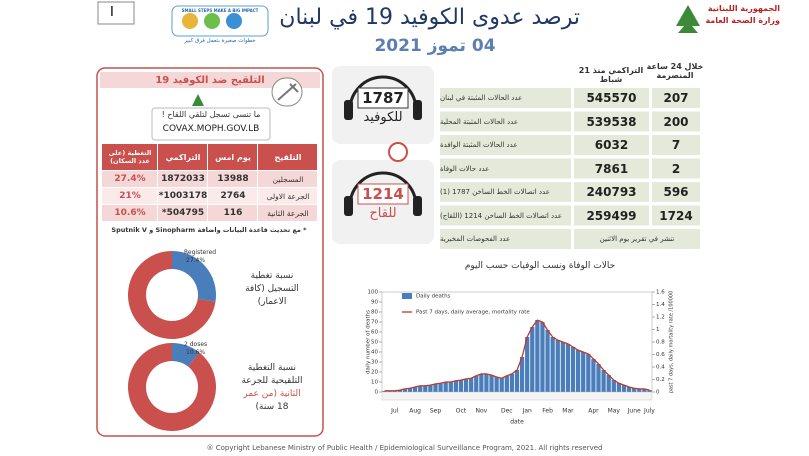 The height and width of the screenshot is (456, 809). I want to click on donut-caption: 18 سنة), so click(272, 407).